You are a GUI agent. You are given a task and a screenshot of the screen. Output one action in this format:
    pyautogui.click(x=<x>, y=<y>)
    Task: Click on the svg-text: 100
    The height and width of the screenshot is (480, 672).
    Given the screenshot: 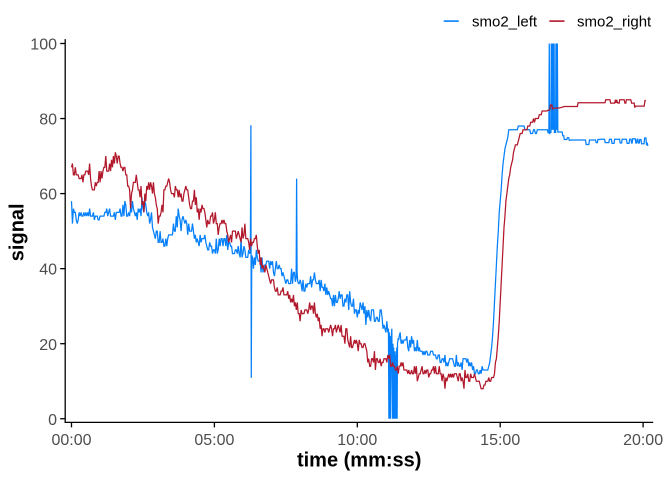 What is the action you would take?
    pyautogui.click(x=43, y=45)
    